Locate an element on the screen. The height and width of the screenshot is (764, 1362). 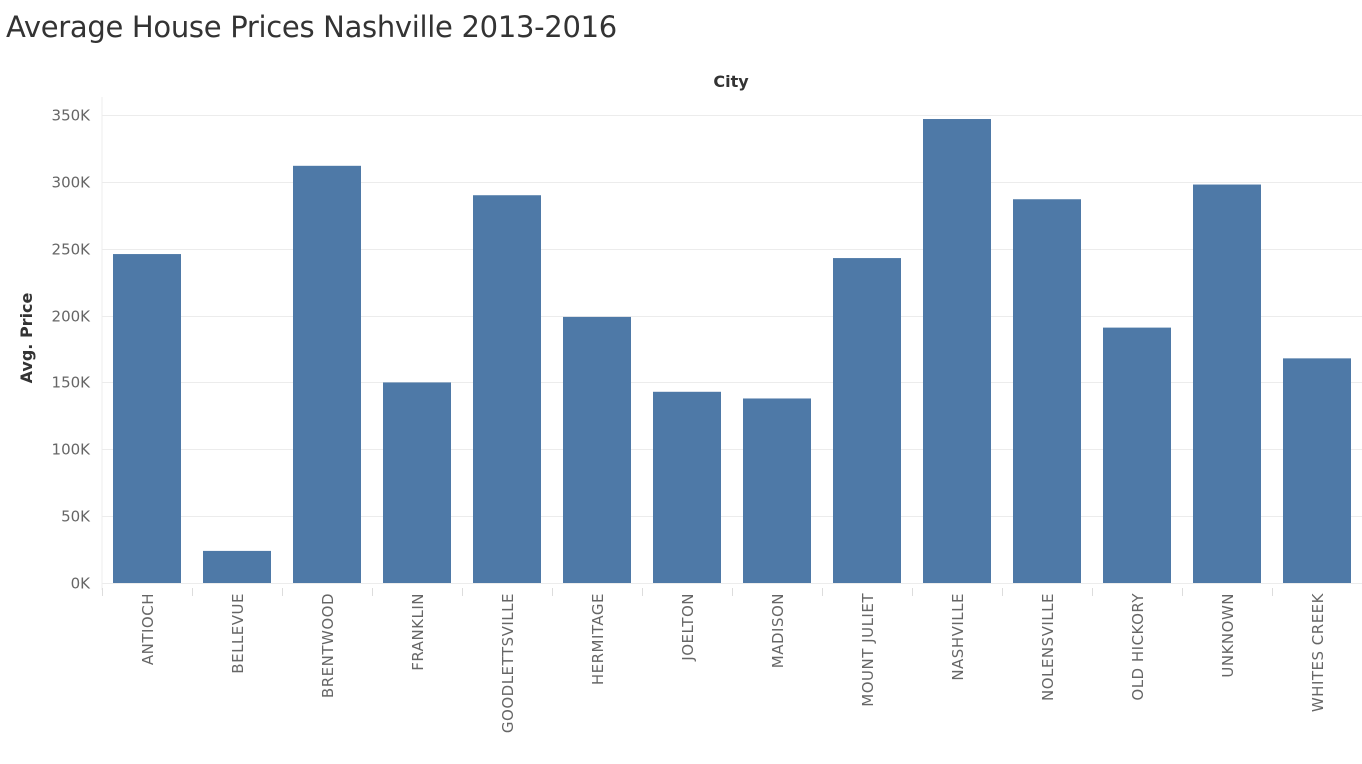
bar-unknown is located at coordinates (1227, 383).